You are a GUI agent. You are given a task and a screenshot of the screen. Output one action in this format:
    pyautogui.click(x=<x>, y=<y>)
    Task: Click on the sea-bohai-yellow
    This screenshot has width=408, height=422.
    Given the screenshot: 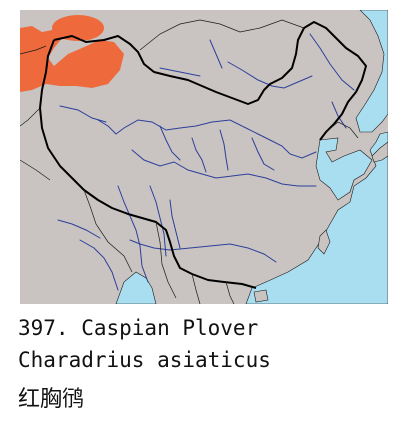 What is the action you would take?
    pyautogui.click(x=344, y=169)
    